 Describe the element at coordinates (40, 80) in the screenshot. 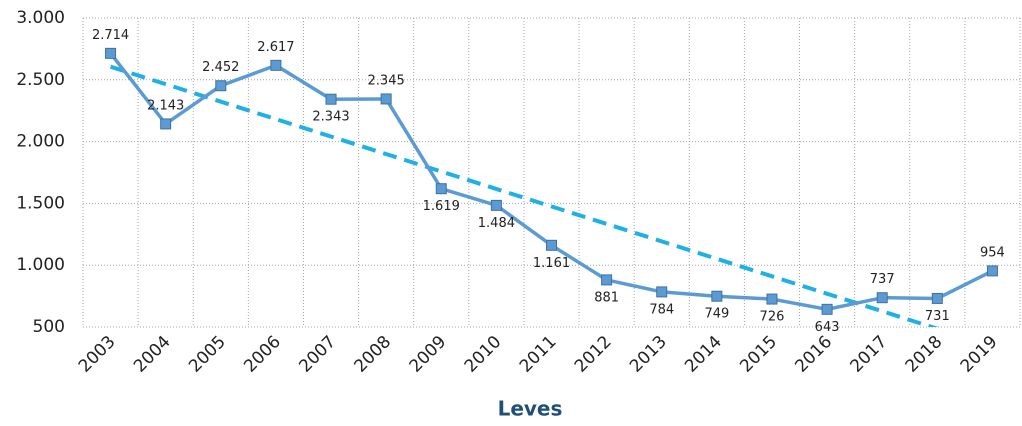

I see `y-tick-label: 2.500` at that location.